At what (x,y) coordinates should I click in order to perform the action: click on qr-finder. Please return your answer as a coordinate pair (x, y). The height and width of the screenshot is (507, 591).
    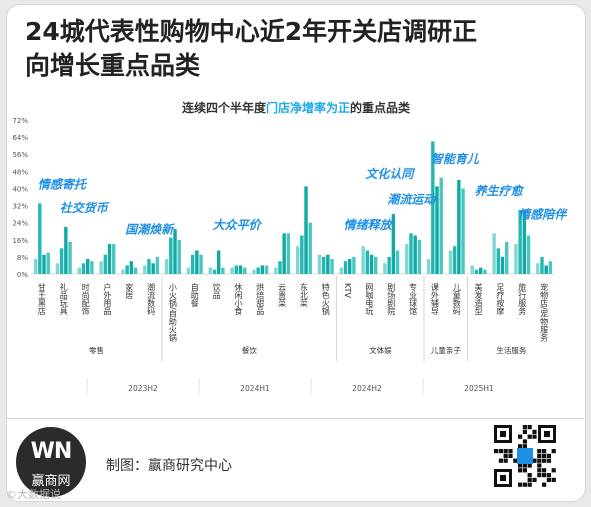
    Looking at the image, I should click on (503, 434).